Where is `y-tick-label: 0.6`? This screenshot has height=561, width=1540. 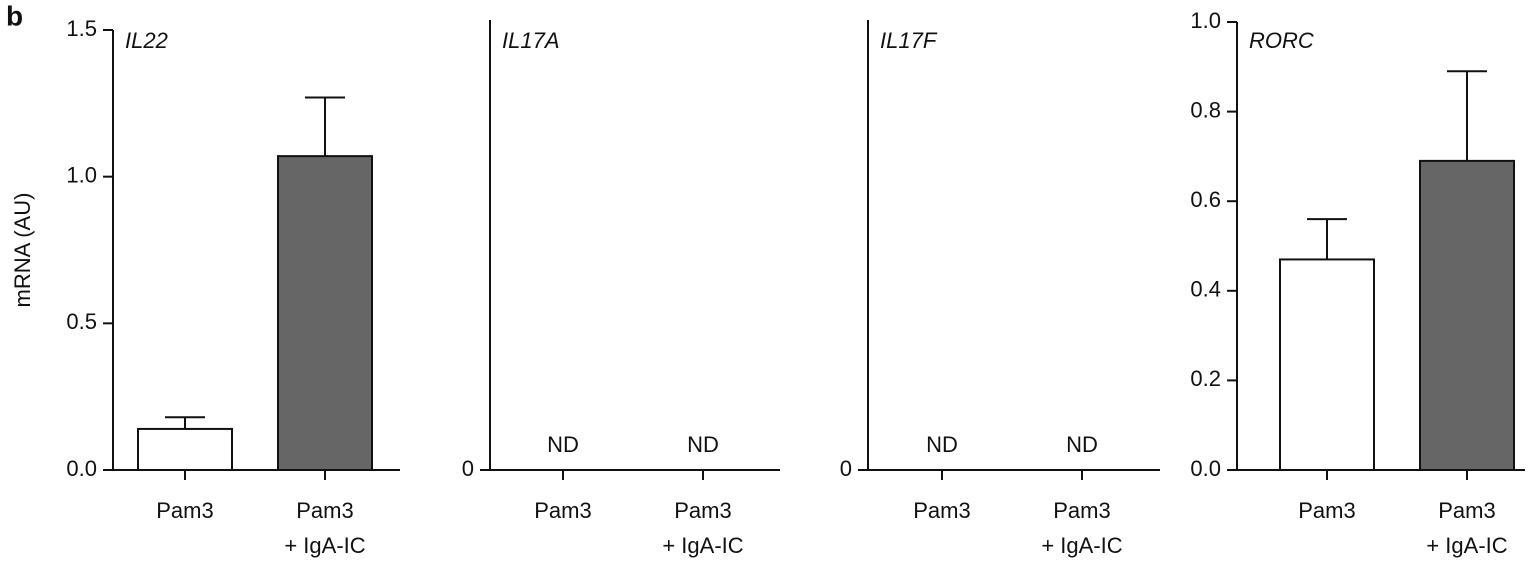 y-tick-label: 0.6 is located at coordinates (1205, 199).